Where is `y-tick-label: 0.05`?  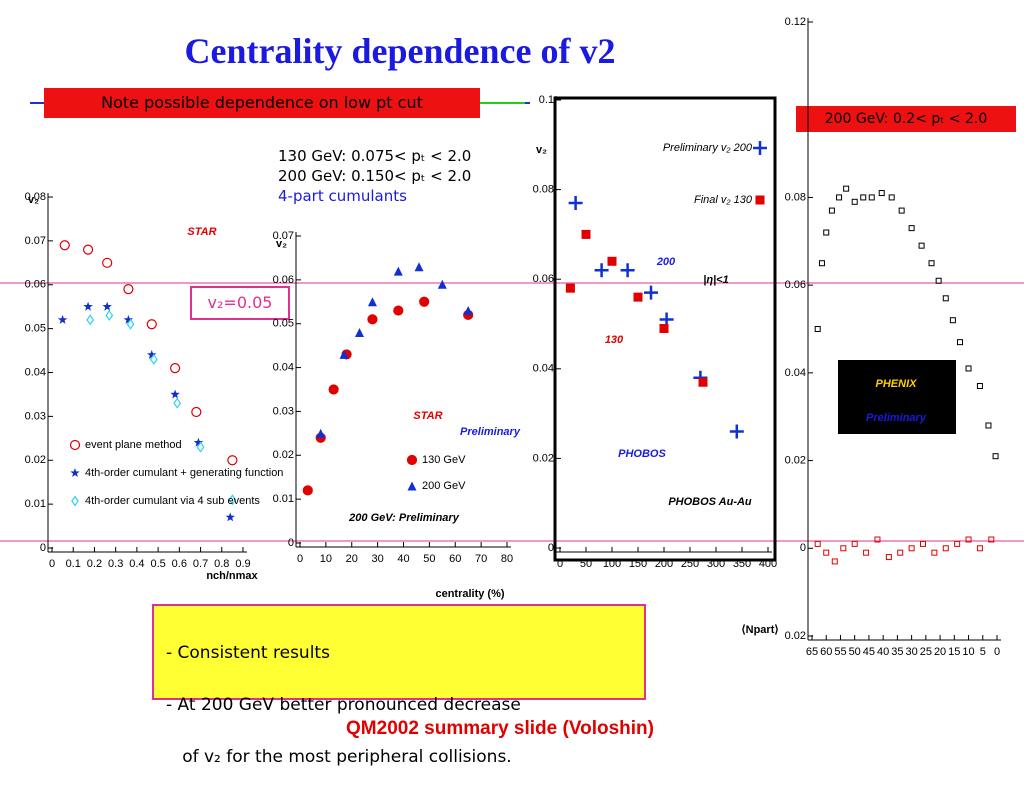 y-tick-label: 0.05 is located at coordinates (35, 329).